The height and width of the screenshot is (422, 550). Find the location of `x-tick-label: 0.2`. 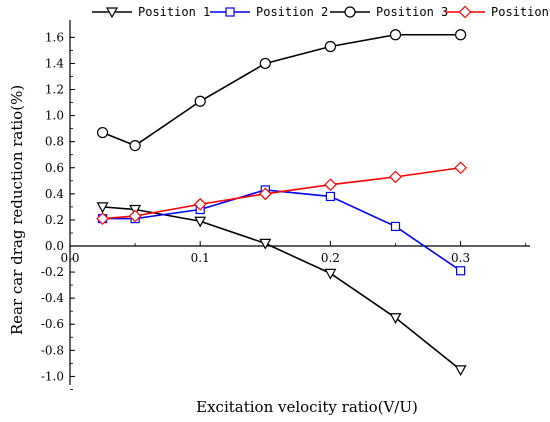

x-tick-label: 0.2 is located at coordinates (330, 258).